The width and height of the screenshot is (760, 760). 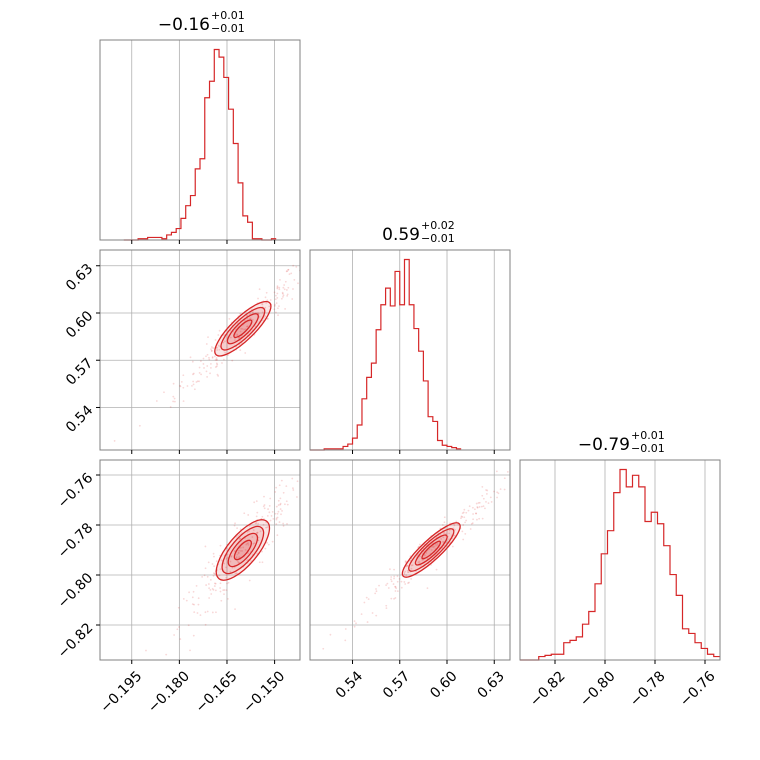 I want to click on y-tick-label-1-3: 0.63, so click(x=79, y=277).